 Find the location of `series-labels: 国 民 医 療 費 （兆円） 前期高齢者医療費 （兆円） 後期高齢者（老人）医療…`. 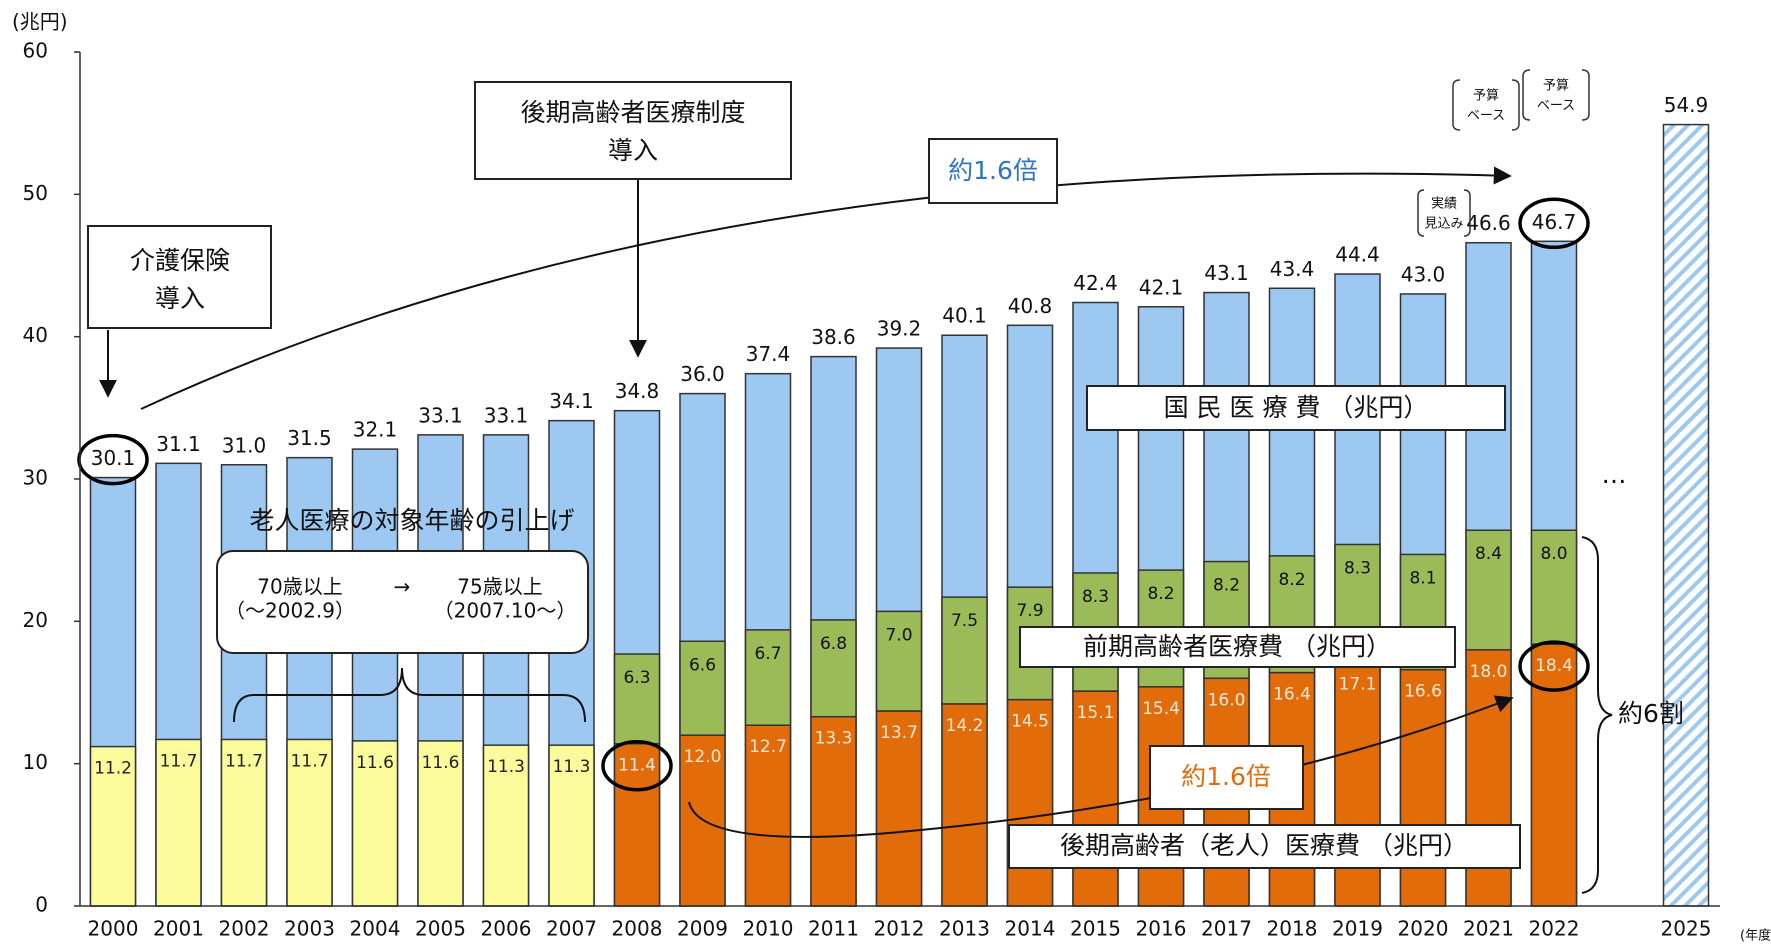

series-labels: 国 民 医 療 費 （兆円） 前期高齢者医療費 （兆円） 後期高齢者（老人）医療… is located at coordinates (1264, 627).